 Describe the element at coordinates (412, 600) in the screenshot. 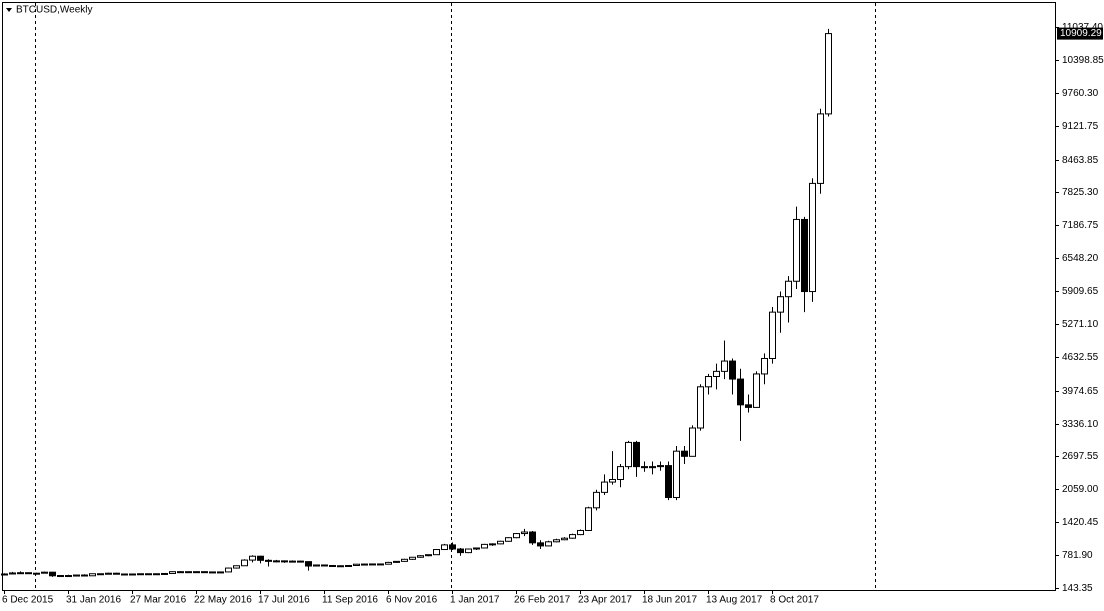

I see `x-tick-label: 6 Nov 2016` at that location.